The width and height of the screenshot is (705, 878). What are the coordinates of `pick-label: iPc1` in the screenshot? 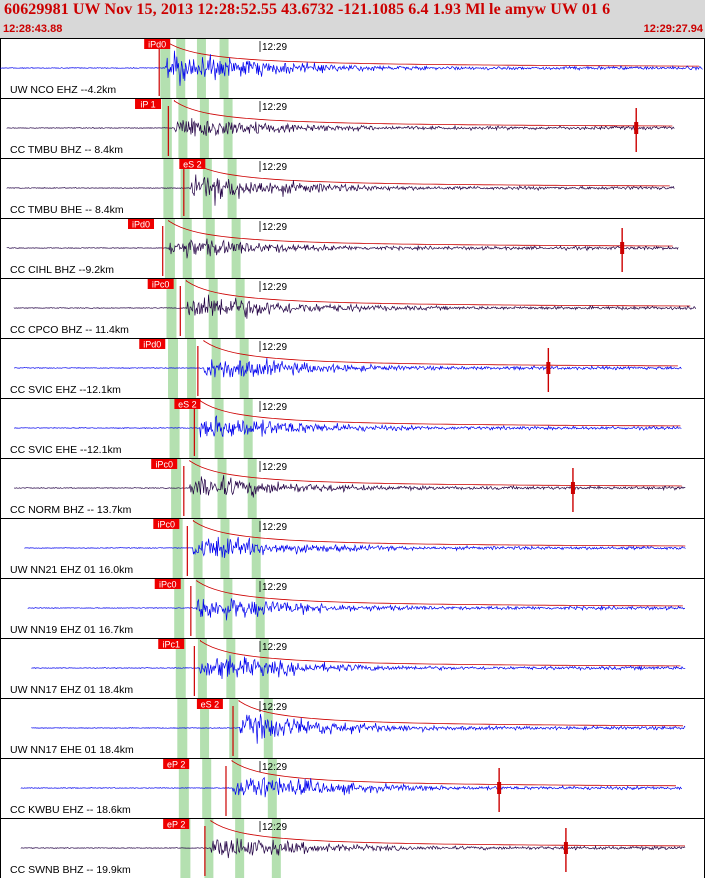 It's located at (171, 645).